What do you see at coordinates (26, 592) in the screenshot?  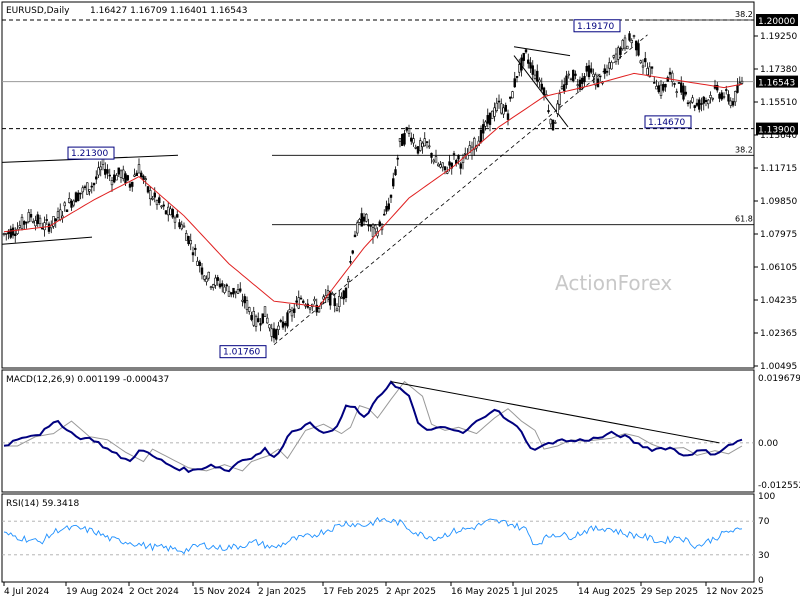 I see `x-tick-label: 4 Jul 2024` at bounding box center [26, 592].